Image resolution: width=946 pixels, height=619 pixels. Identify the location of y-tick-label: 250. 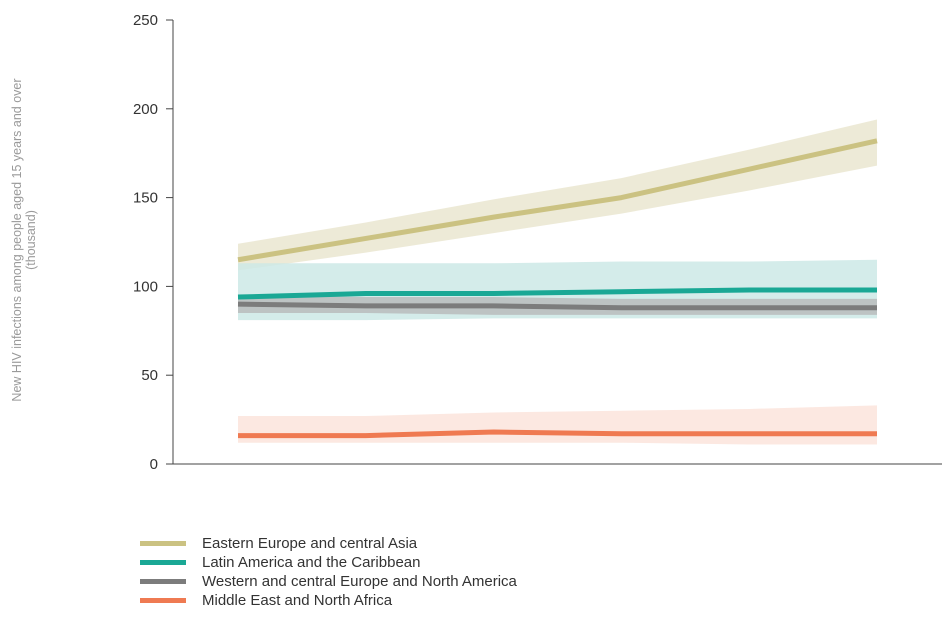
(145, 20).